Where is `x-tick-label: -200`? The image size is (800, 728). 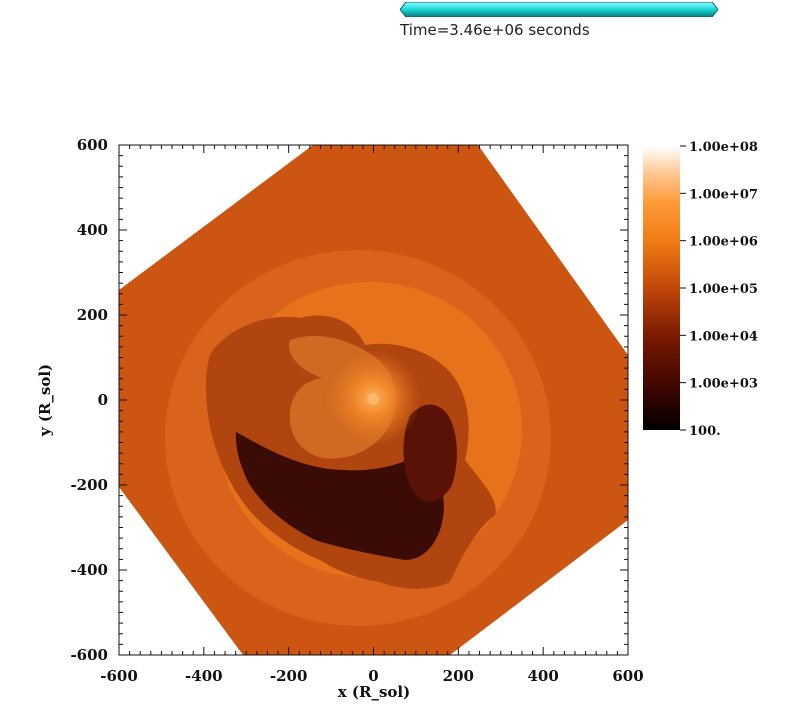
x-tick-label: -200 is located at coordinates (289, 676).